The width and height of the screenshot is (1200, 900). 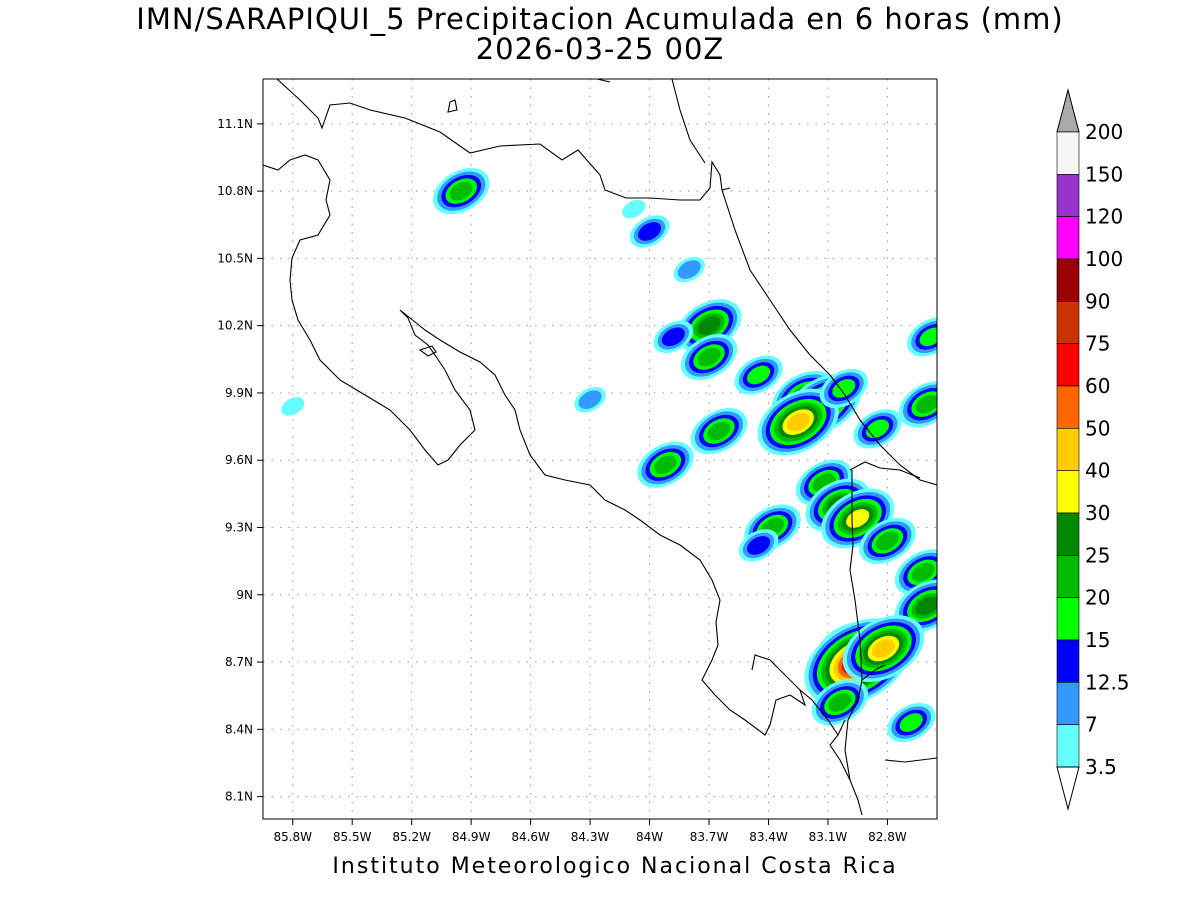 What do you see at coordinates (1101, 767) in the screenshot?
I see `colorbar-label: 3.5` at bounding box center [1101, 767].